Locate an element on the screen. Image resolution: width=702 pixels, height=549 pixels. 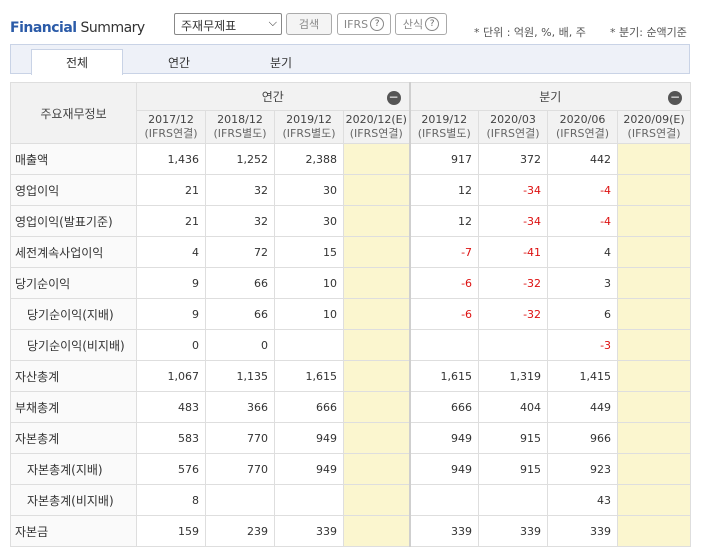
row-label: 당기순이익 is located at coordinates (73, 283).